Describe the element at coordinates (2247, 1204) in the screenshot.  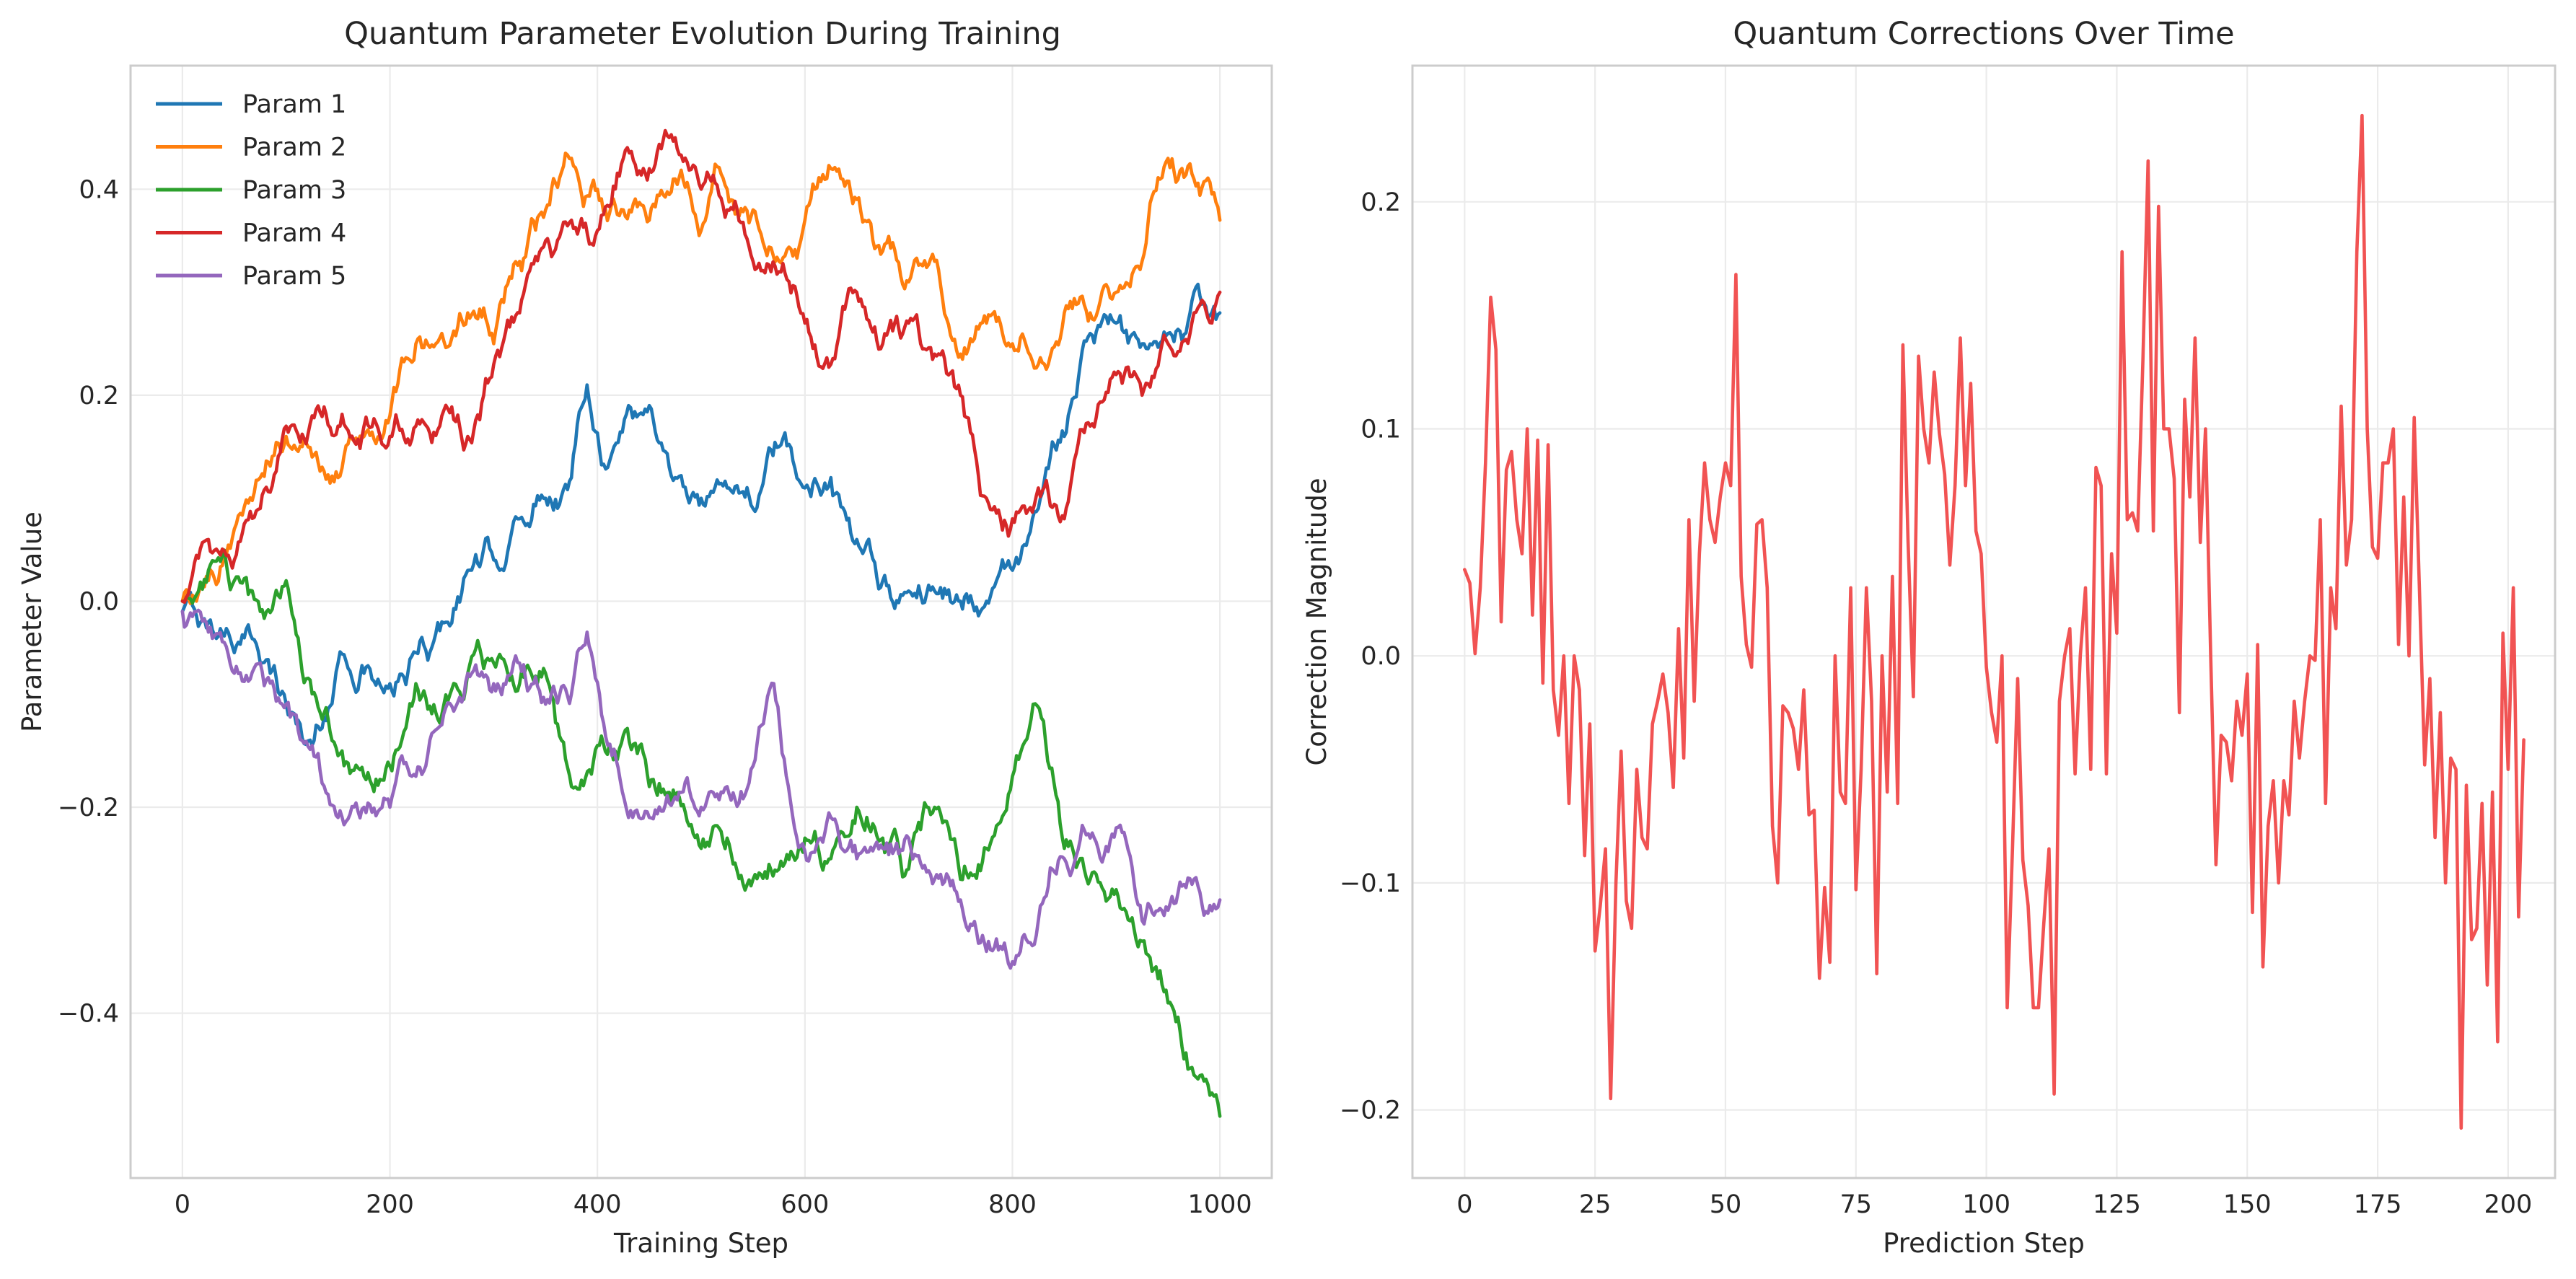
I see `x-tick-label: 150` at that location.